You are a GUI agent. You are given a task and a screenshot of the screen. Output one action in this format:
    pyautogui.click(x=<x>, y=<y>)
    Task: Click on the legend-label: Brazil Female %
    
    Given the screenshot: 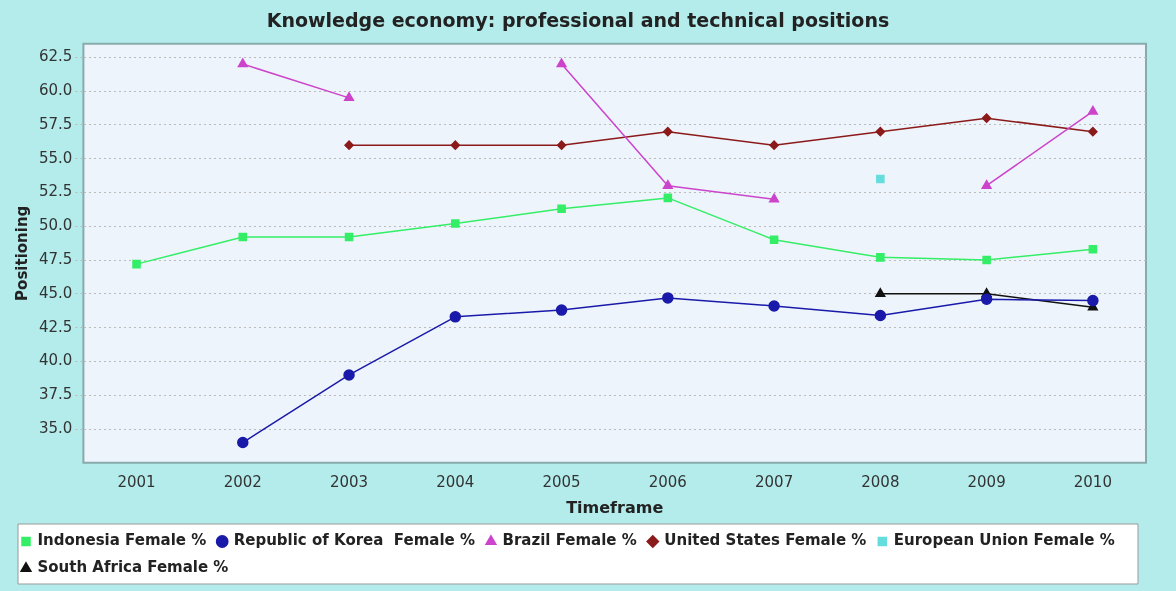 What is the action you would take?
    pyautogui.click(x=569, y=540)
    